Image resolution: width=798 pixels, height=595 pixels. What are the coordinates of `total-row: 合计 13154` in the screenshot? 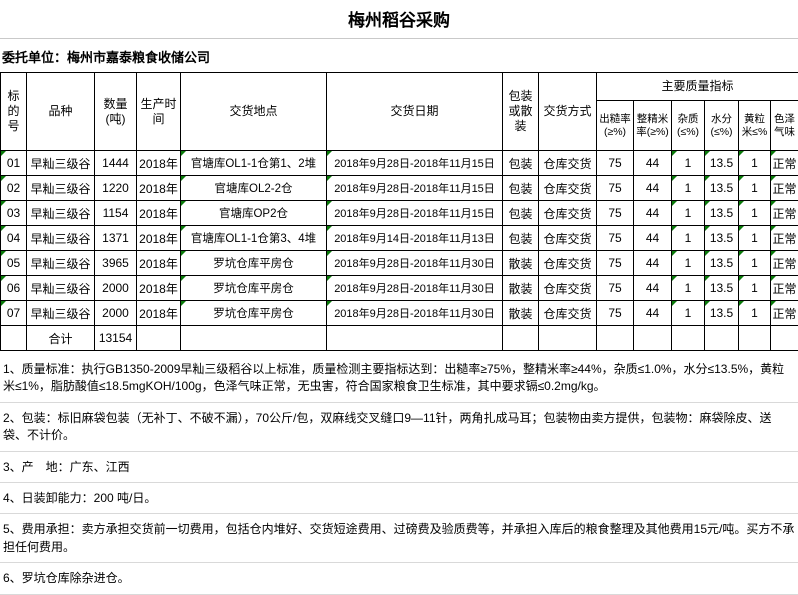 It's located at (399, 338).